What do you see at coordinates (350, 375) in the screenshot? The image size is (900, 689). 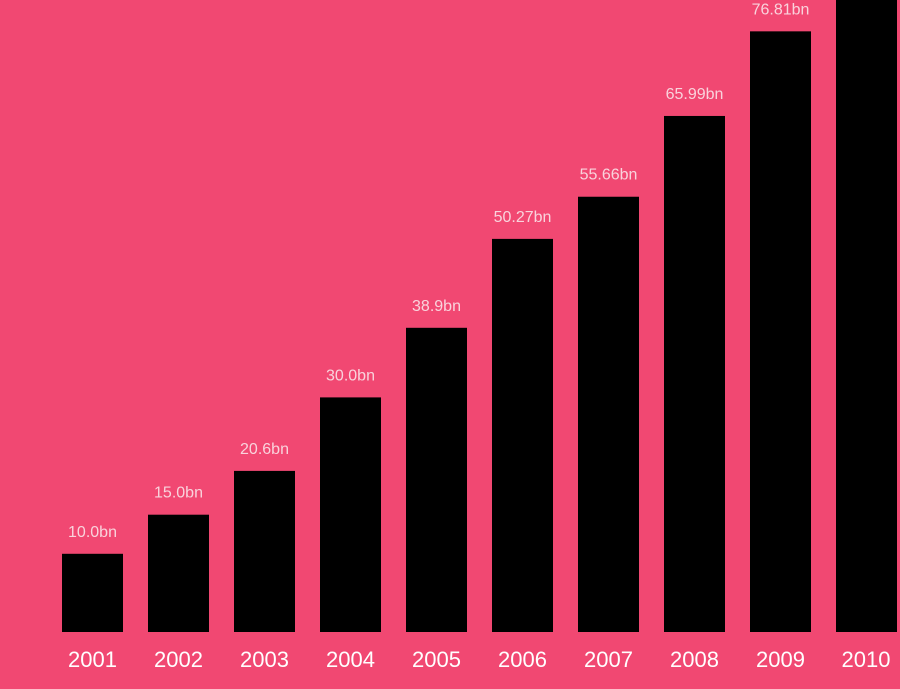 I see `data-label-2004: 30.0bn` at bounding box center [350, 375].